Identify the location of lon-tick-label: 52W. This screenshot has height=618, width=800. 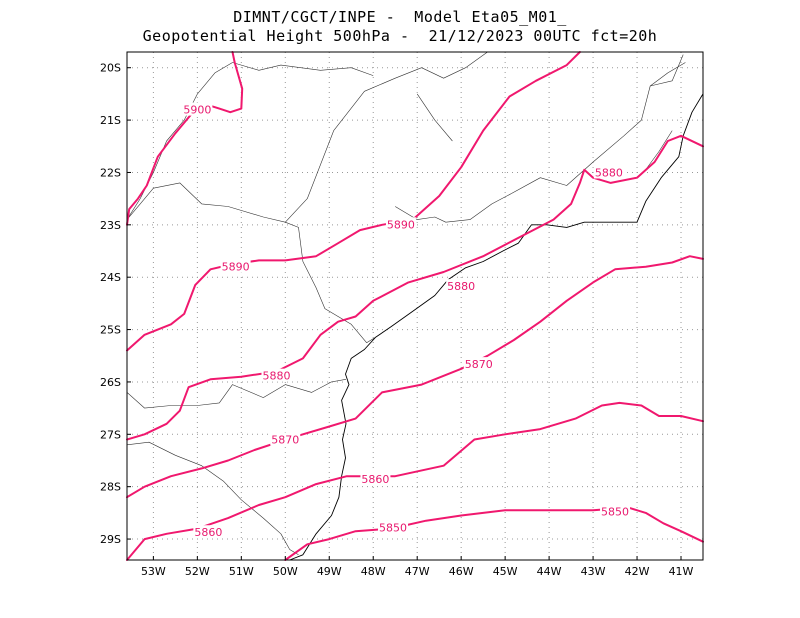
(197, 571).